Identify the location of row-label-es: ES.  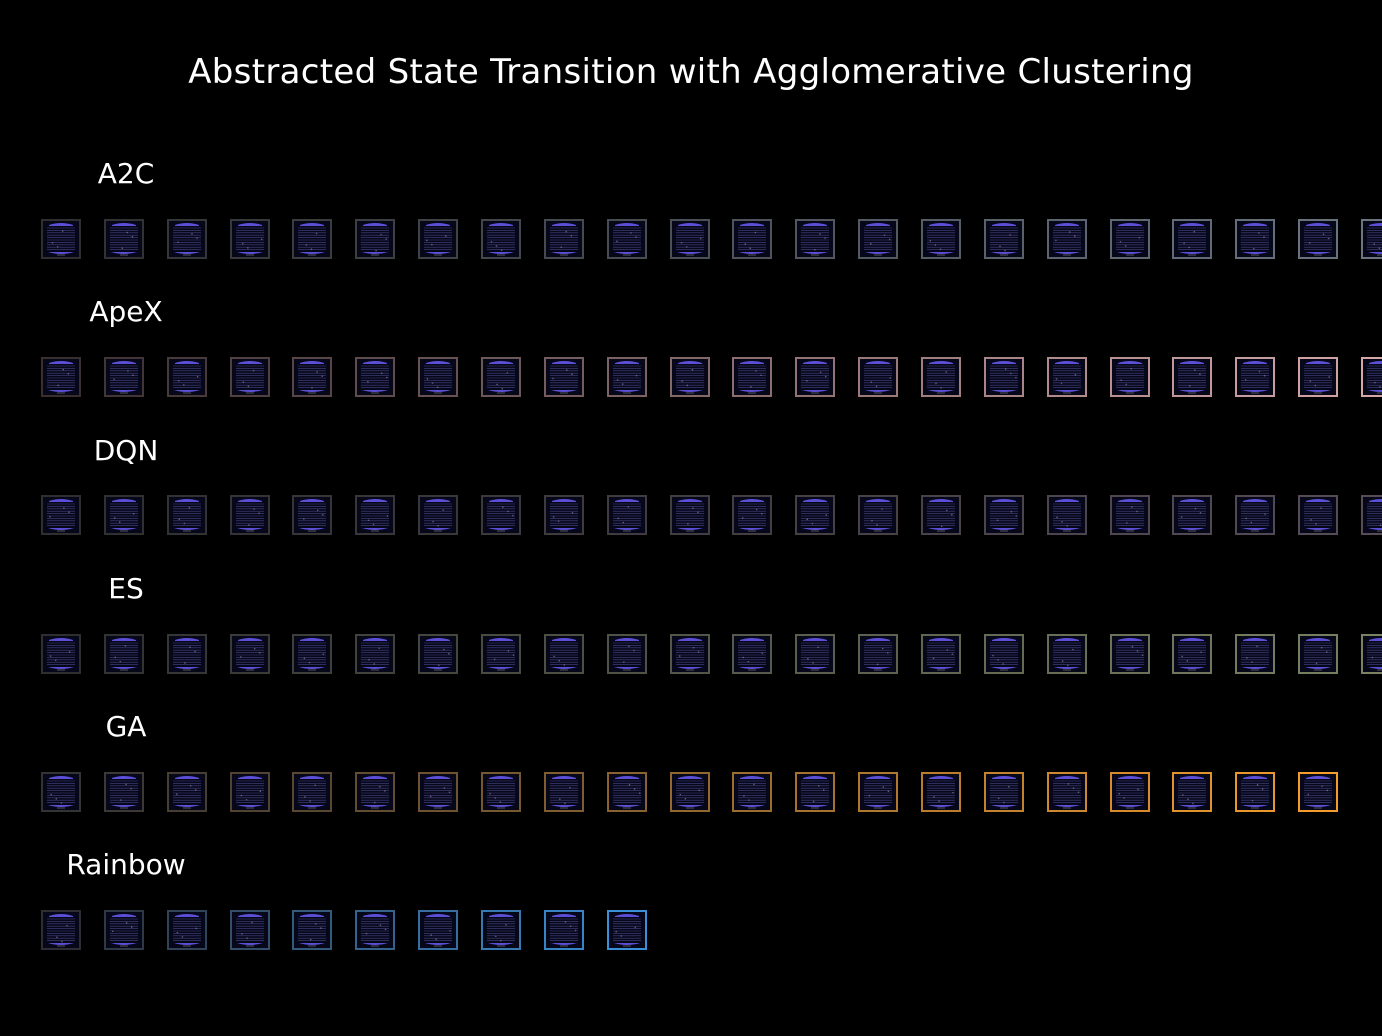
(126, 588).